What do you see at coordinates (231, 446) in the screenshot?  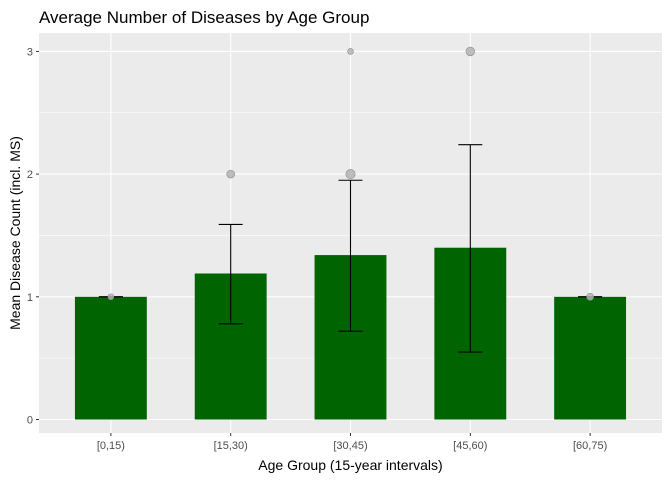 I see `x-tick-label: [15,30)` at bounding box center [231, 446].